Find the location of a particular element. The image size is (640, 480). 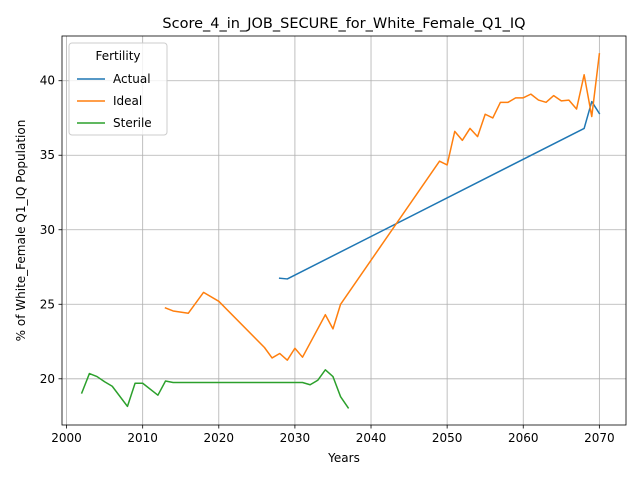

y-tick-label: 20 is located at coordinates (47, 379).